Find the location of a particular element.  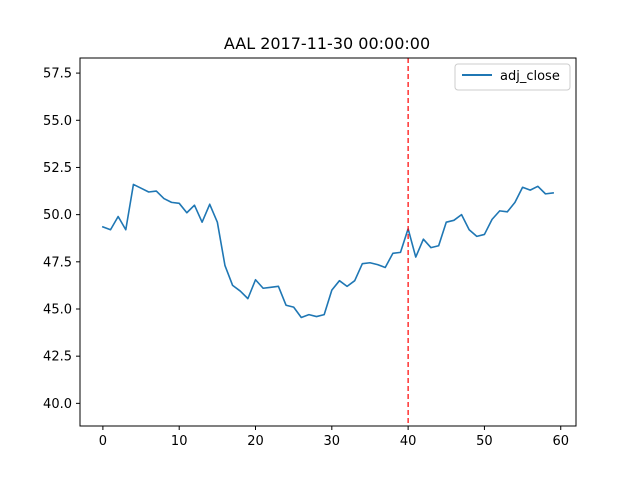

y-tick-label: 52.5 is located at coordinates (57, 168).